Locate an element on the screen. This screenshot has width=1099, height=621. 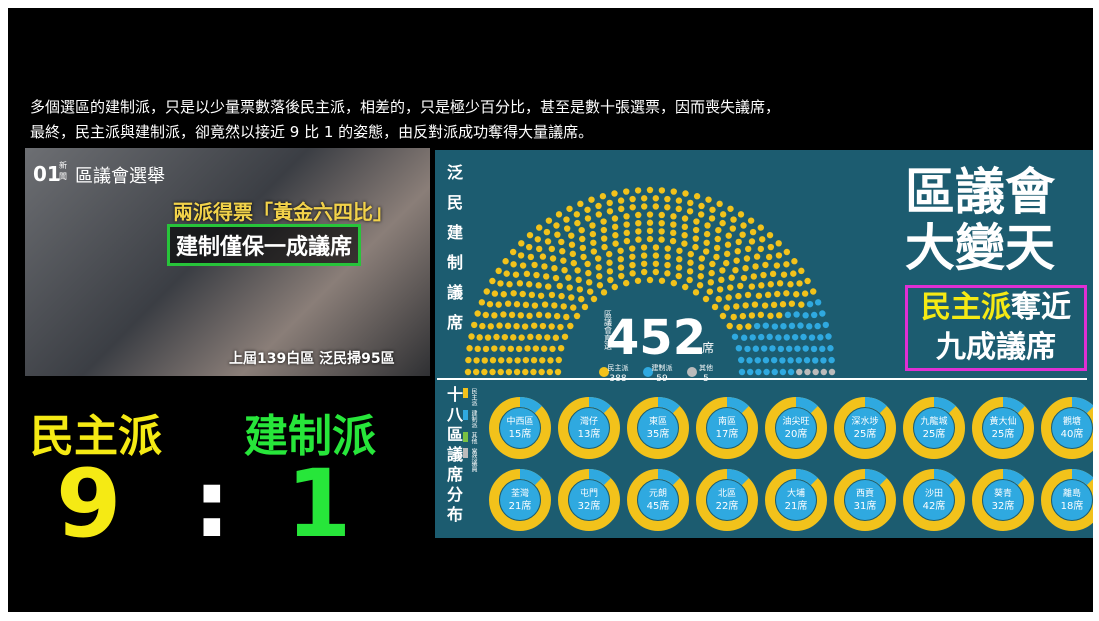
district-name: 離島 is located at coordinates (1072, 493).